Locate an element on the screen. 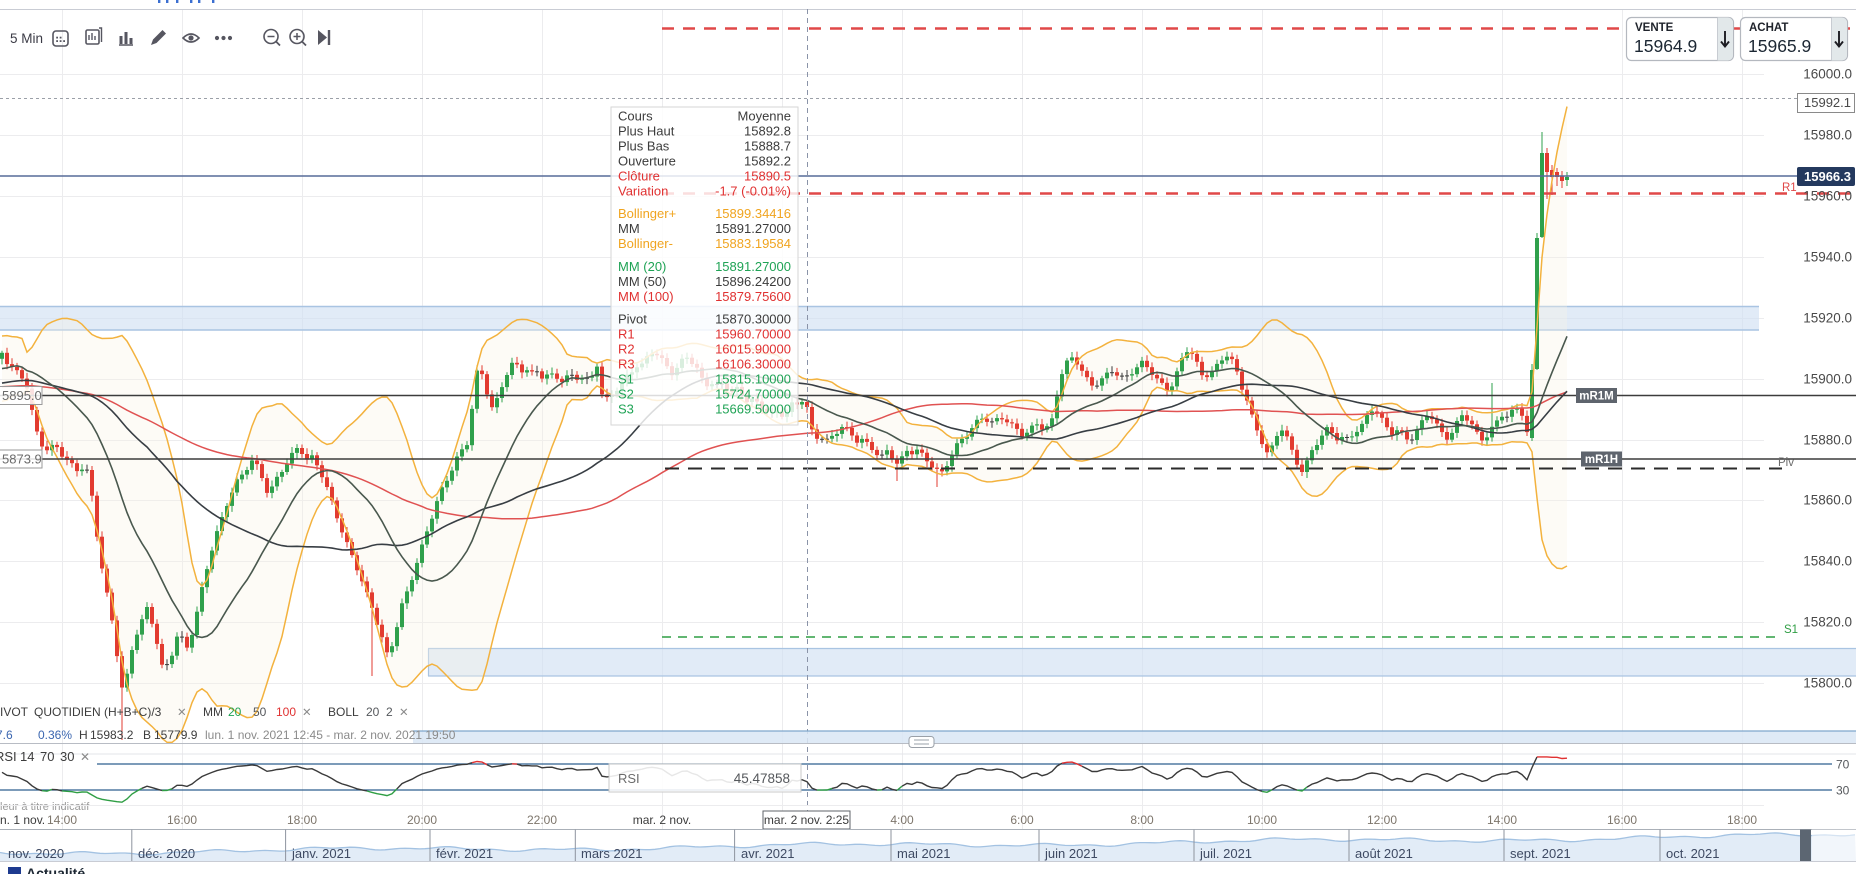 The image size is (1856, 874). svg-text: 16015.90000 is located at coordinates (753, 349).